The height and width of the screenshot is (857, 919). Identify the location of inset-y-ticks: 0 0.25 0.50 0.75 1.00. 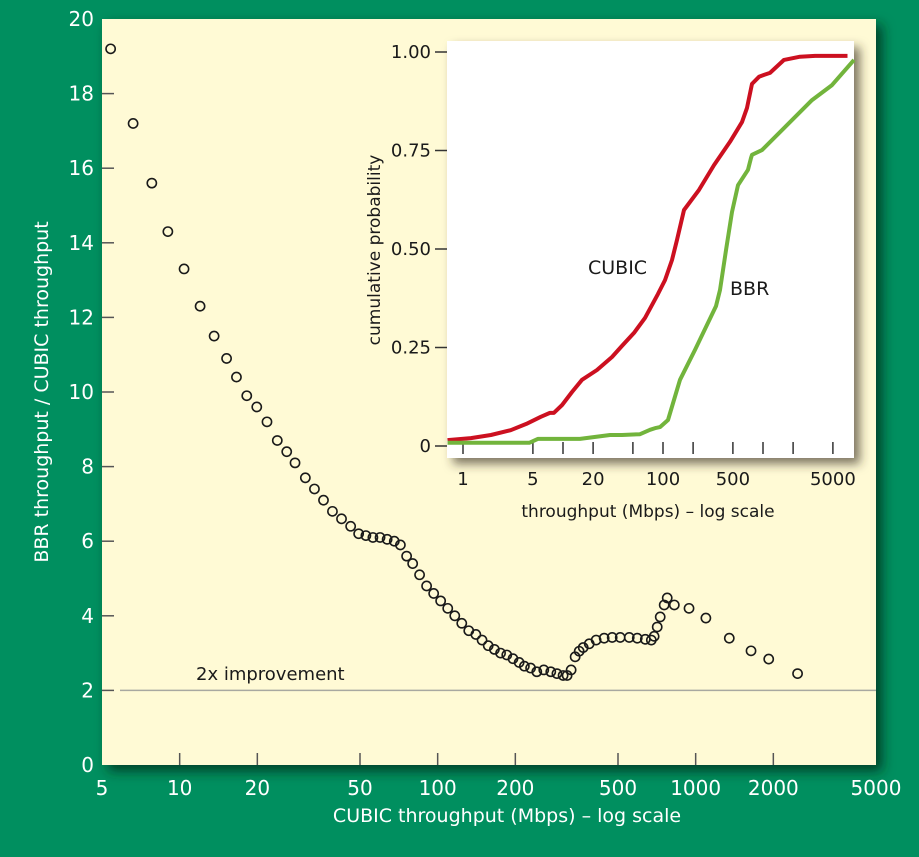
(419, 249).